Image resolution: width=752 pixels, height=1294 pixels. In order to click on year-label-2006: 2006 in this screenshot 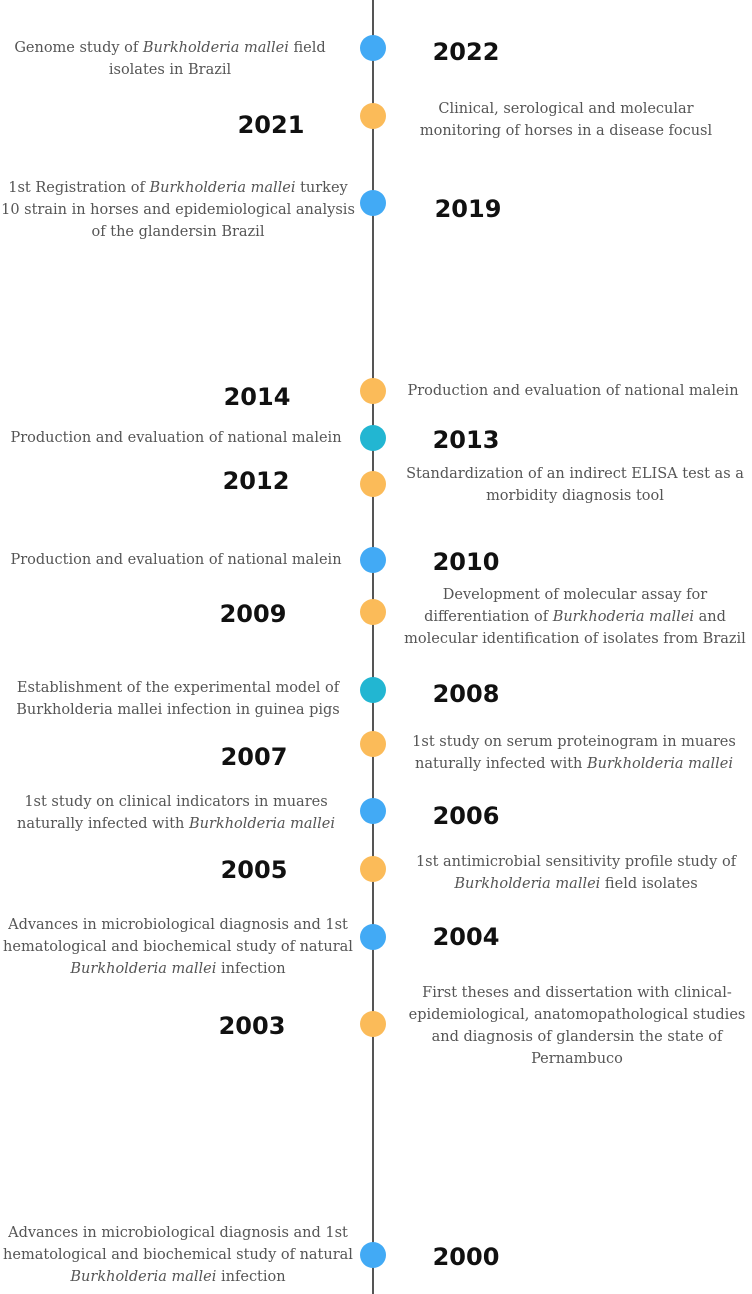, I will do `click(466, 816)`.